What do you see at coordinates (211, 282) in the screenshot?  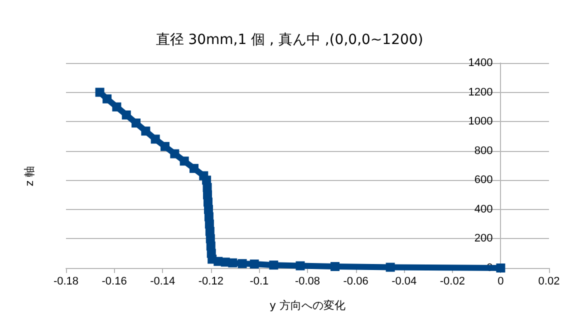 I see `x-tick-label: -0.12` at bounding box center [211, 282].